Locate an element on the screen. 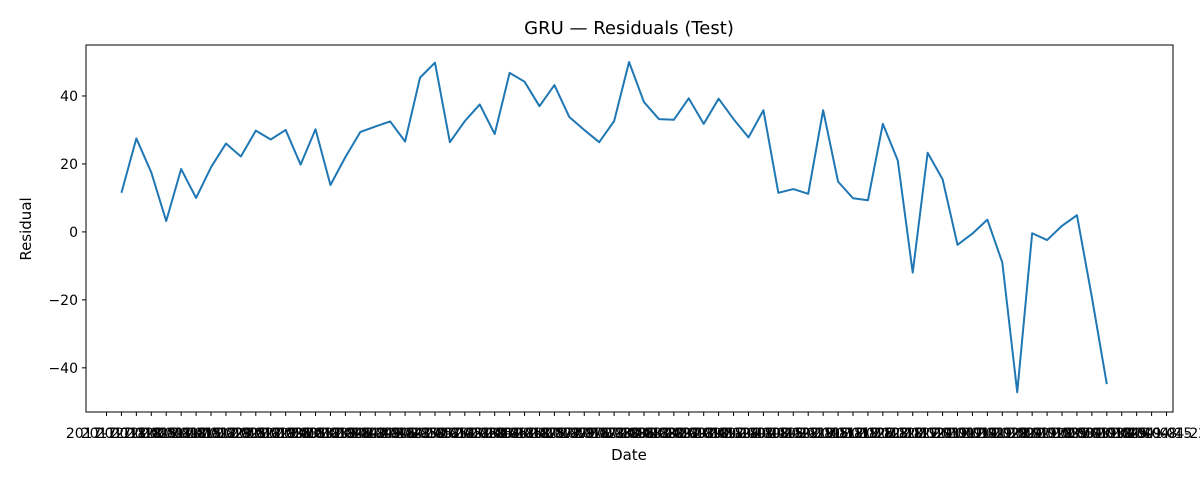  x-tick-label: 2018-03-12 is located at coordinates (300, 434).